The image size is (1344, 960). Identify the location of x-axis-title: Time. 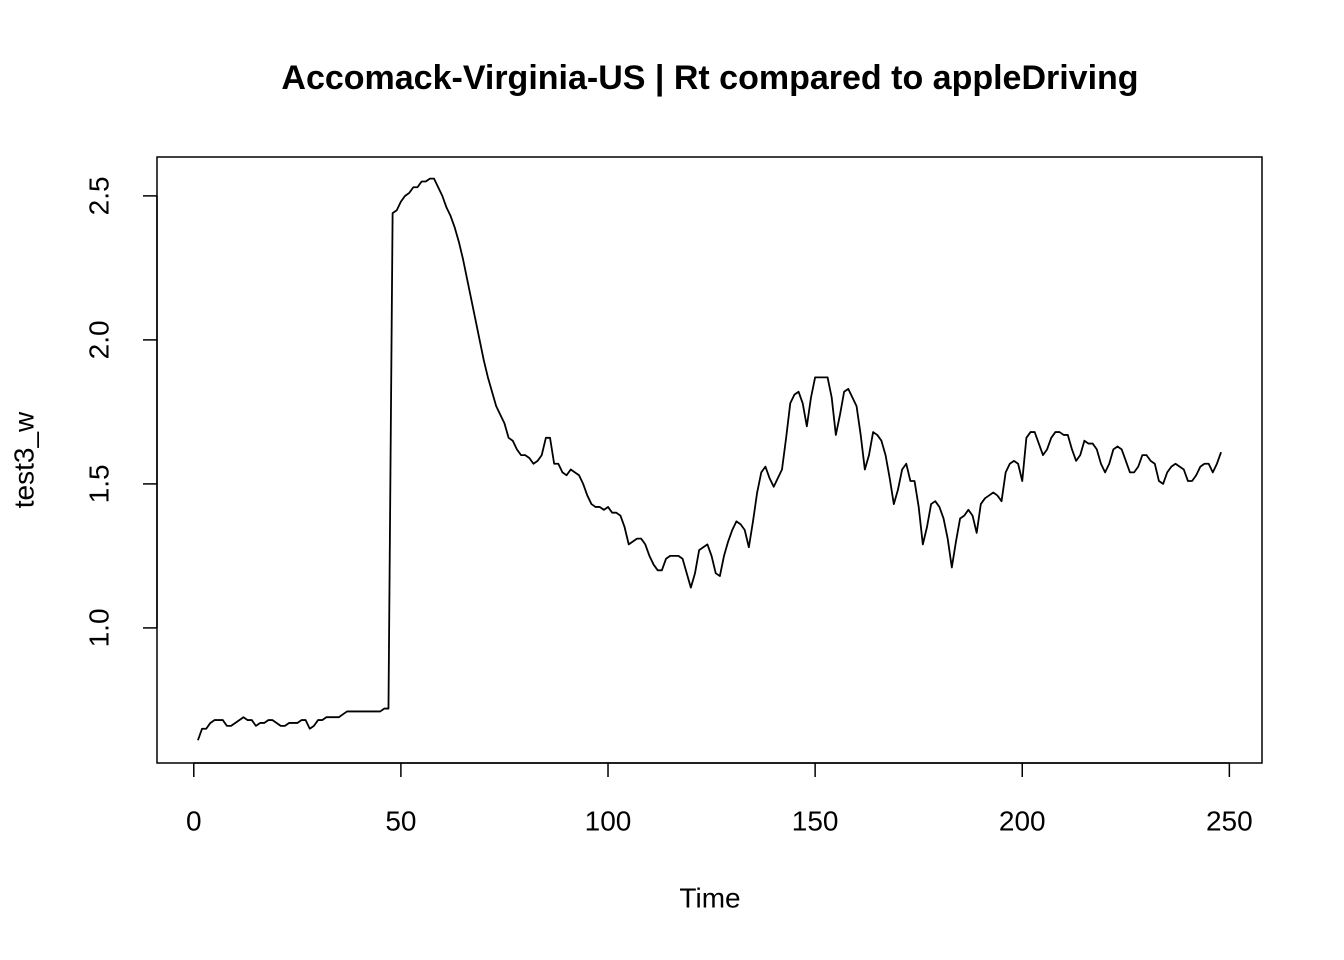
(709, 897).